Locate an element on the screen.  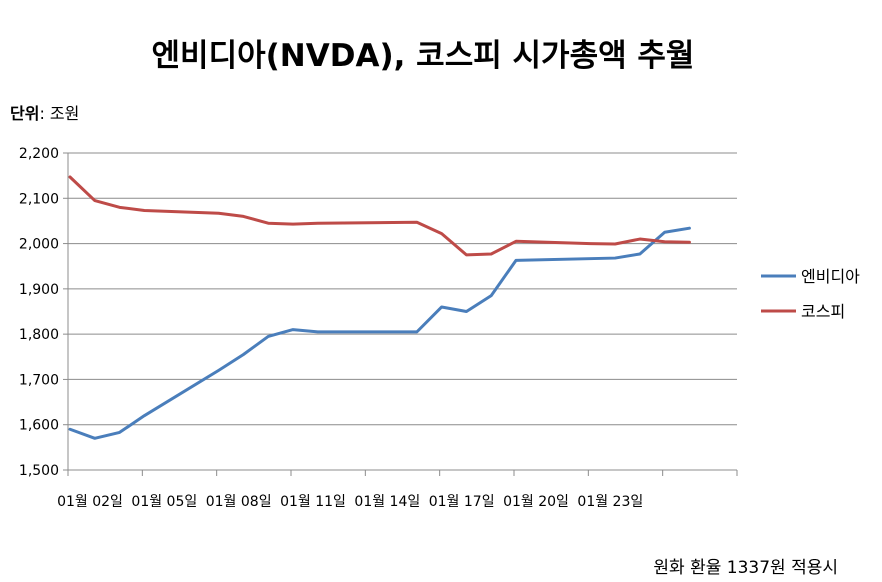
y-tick-label: 1,500 is located at coordinates (39, 471).